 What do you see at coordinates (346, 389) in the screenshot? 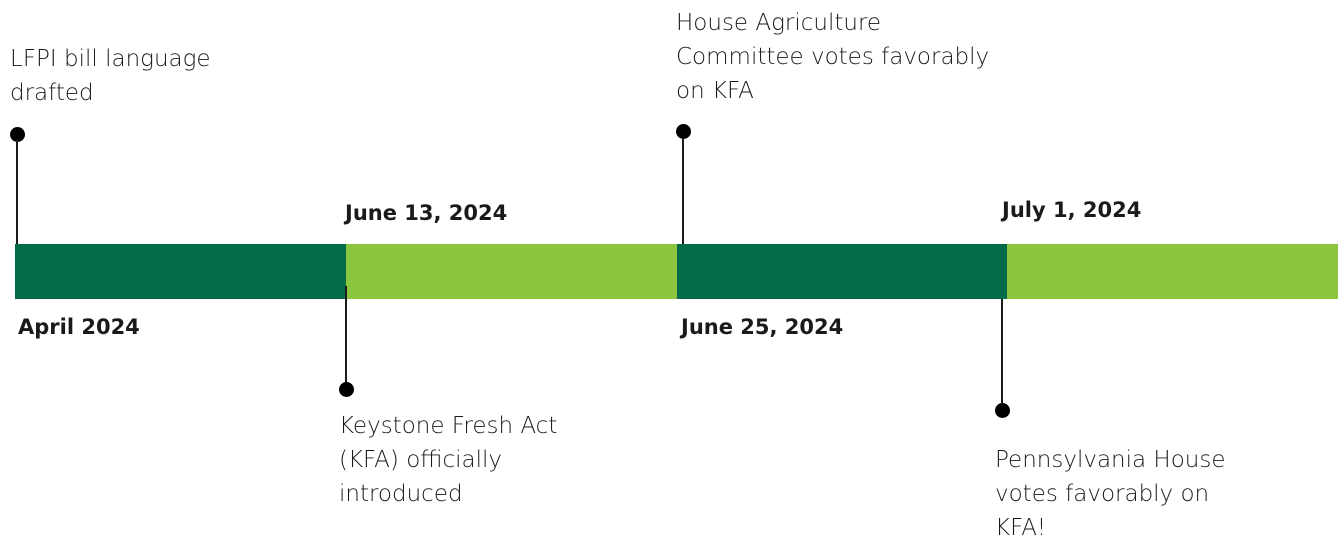
I see `event-marker-june13` at bounding box center [346, 389].